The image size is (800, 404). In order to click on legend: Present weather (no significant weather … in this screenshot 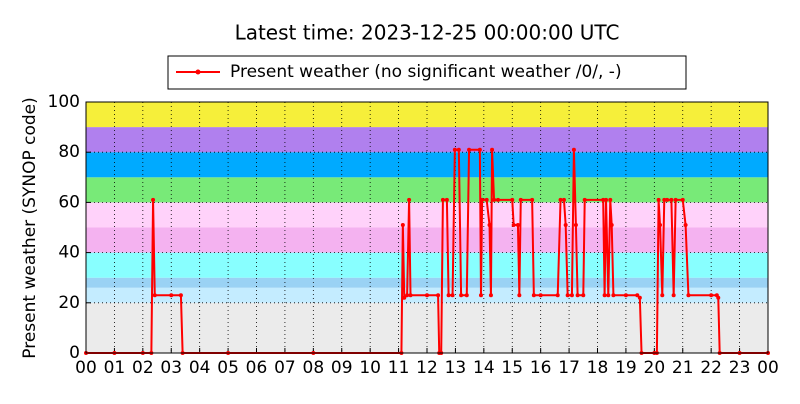, I will do `click(427, 72)`.